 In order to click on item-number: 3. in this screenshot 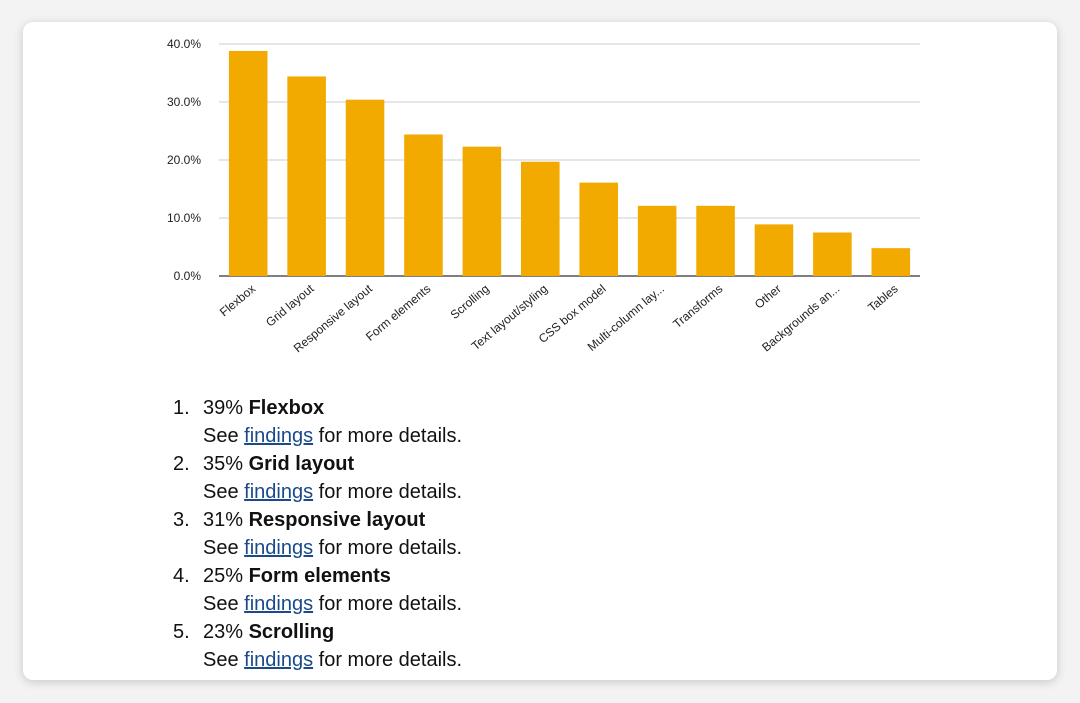, I will do `click(181, 520)`.